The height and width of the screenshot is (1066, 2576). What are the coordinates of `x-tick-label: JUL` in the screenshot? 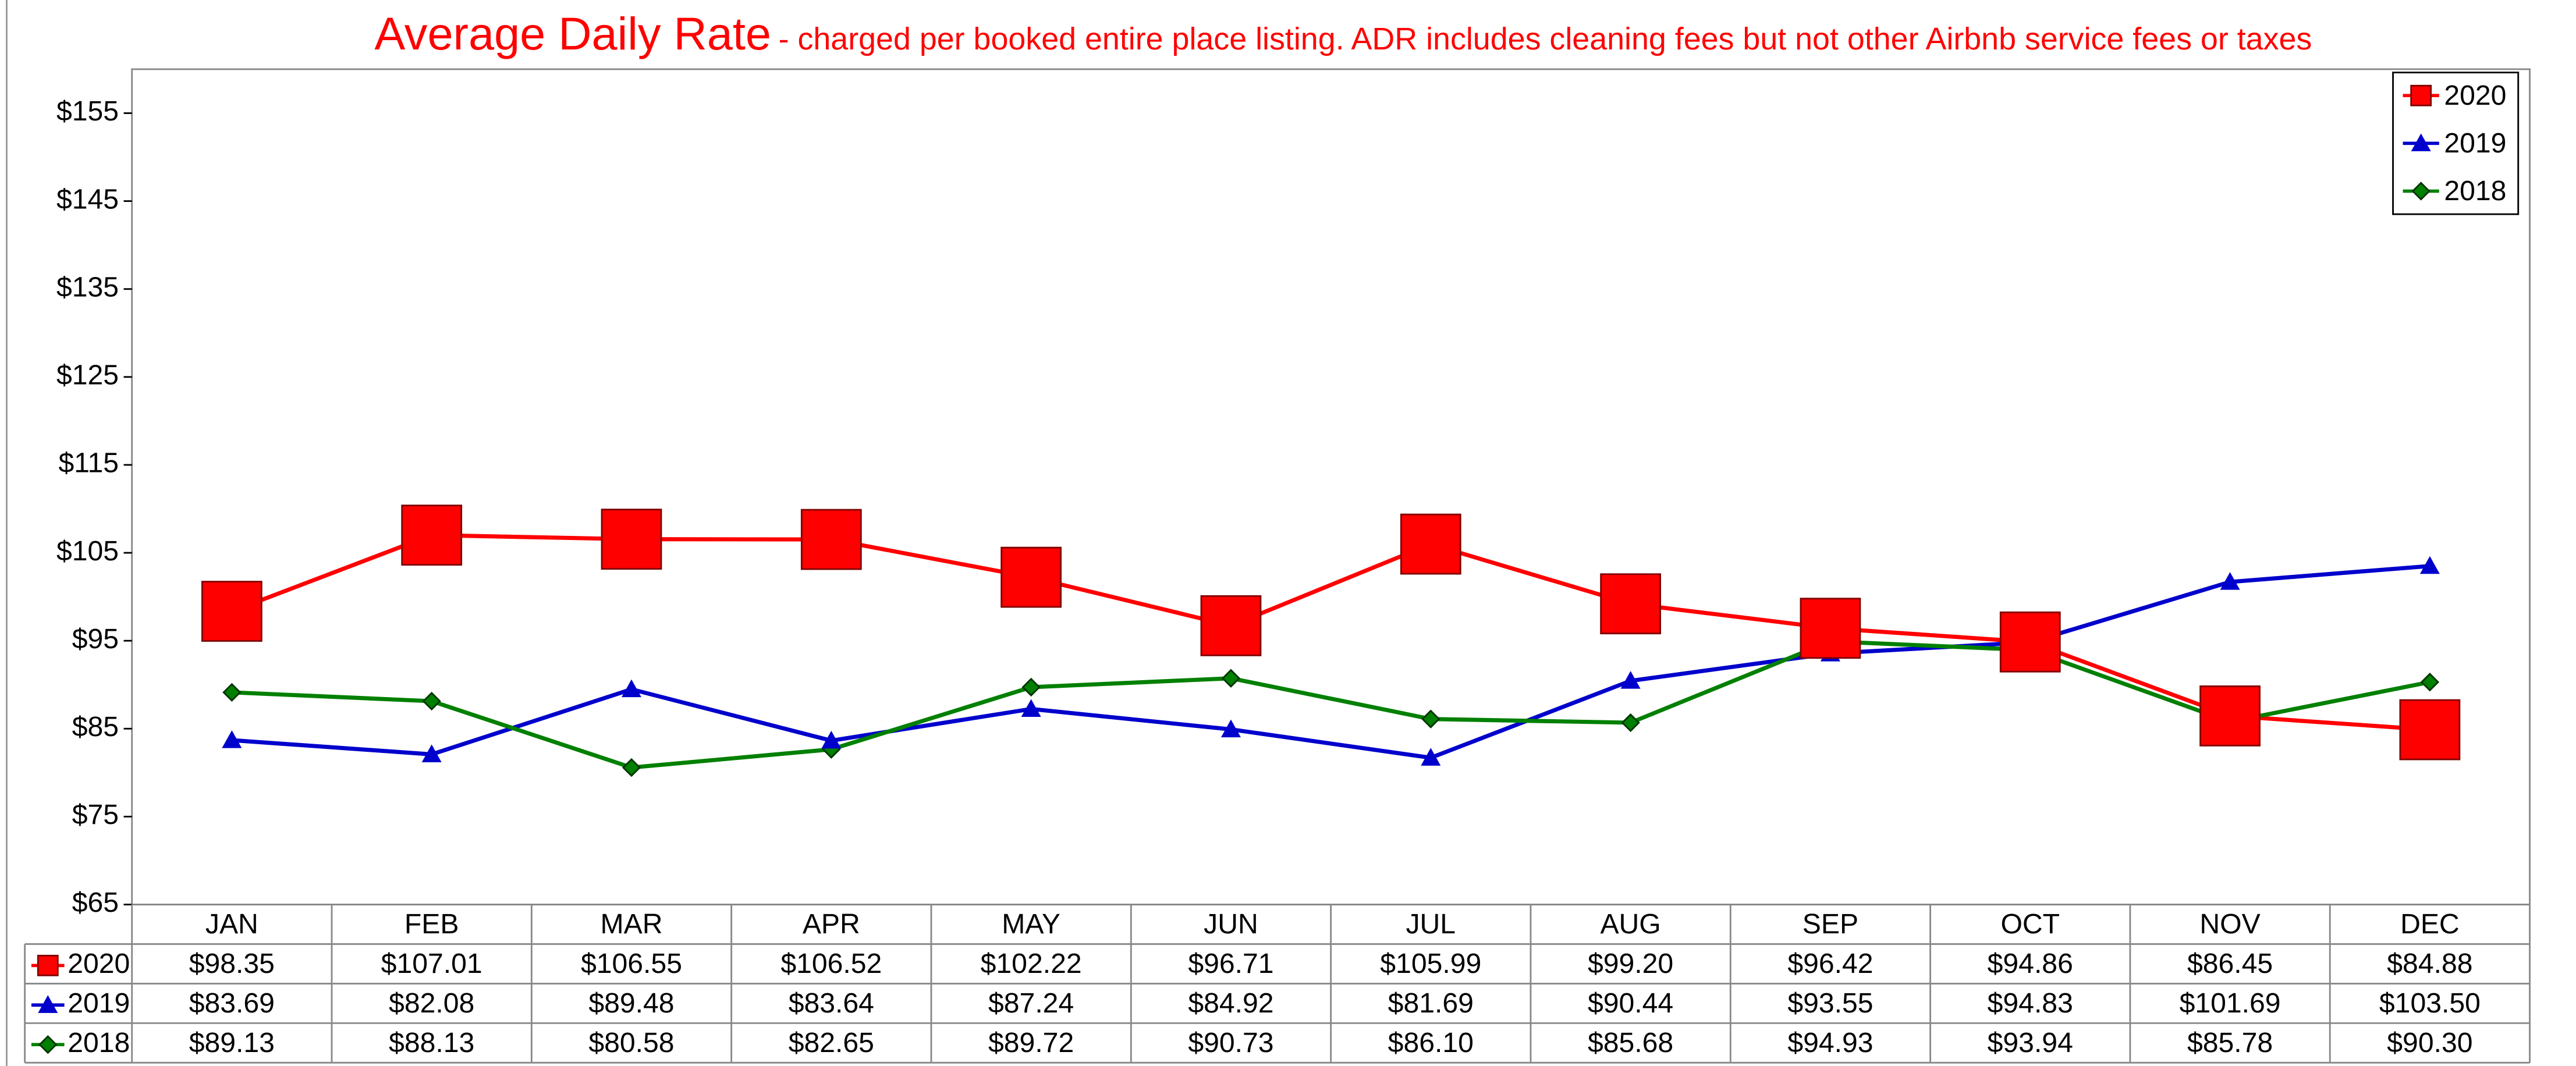 It's located at (1431, 924).